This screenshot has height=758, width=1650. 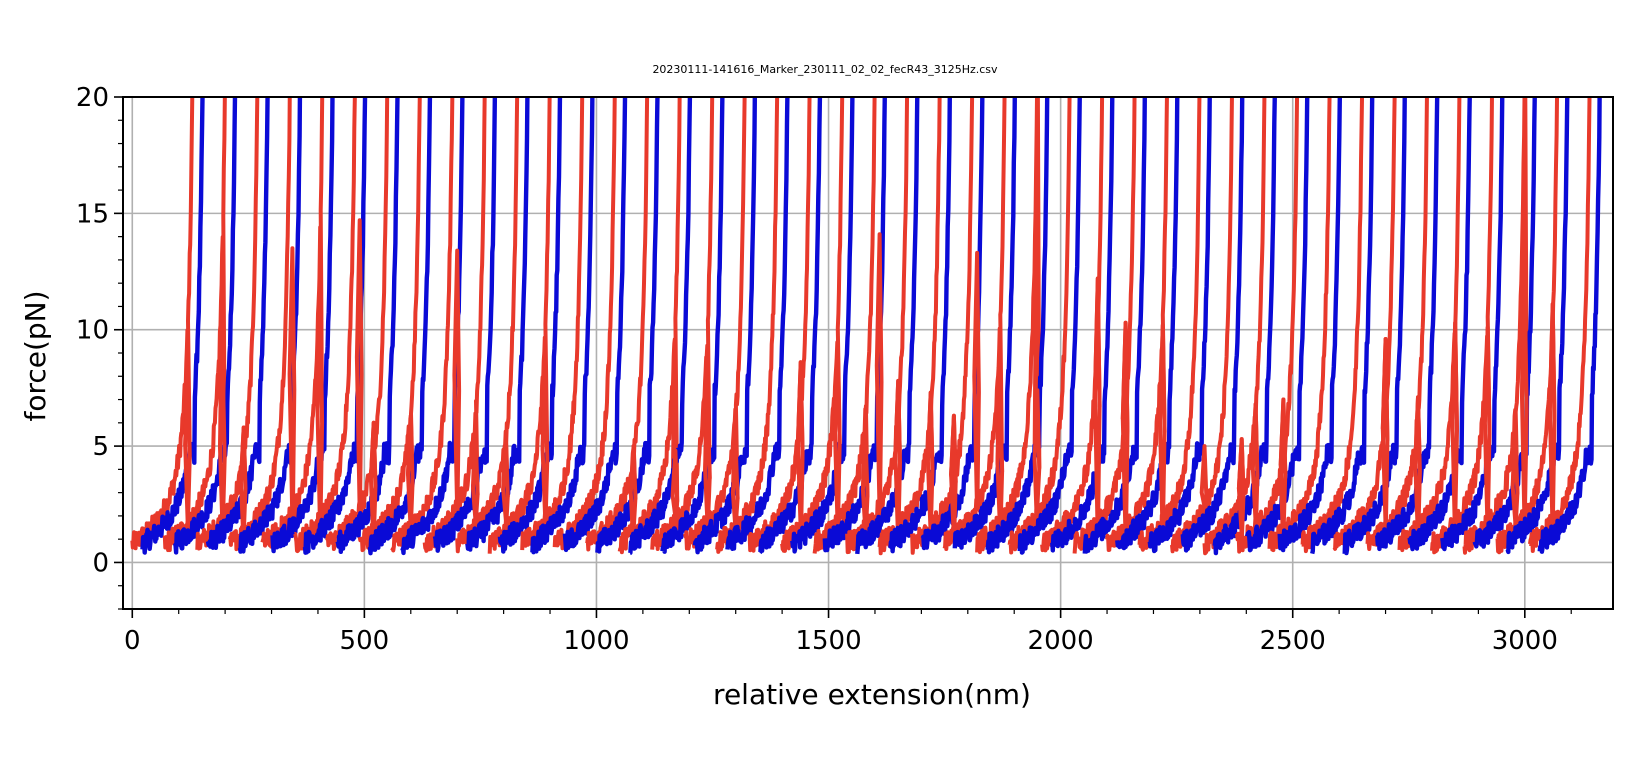 What do you see at coordinates (872, 694) in the screenshot?
I see `x-axis-label: relative extension(nm)` at bounding box center [872, 694].